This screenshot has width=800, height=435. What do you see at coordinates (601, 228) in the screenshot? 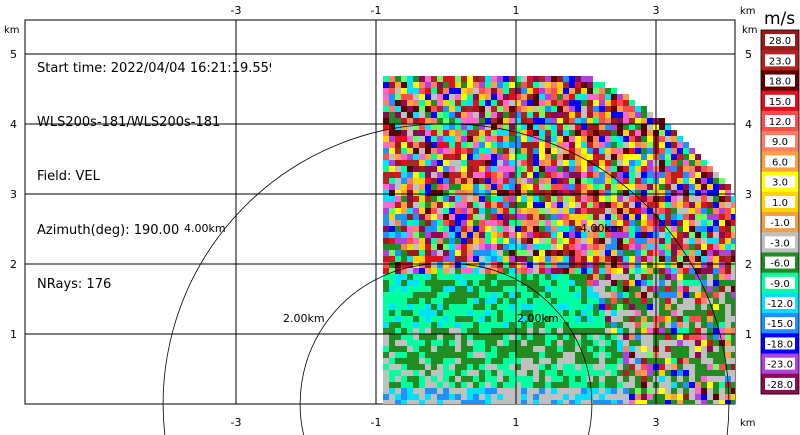
I see `range-ring-label: 4.00km` at bounding box center [601, 228].